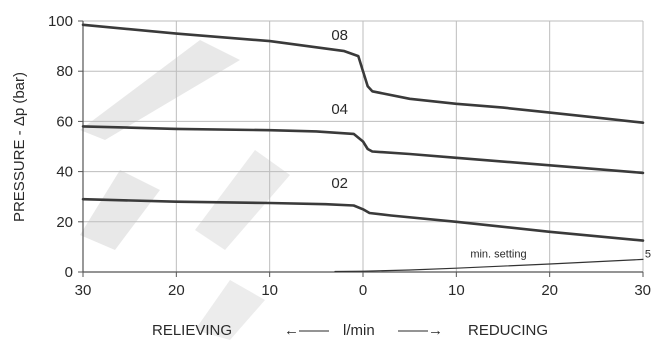 Image resolution: width=656 pixels, height=343 pixels. What do you see at coordinates (69, 272) in the screenshot?
I see `y-tick-label: 0` at bounding box center [69, 272].